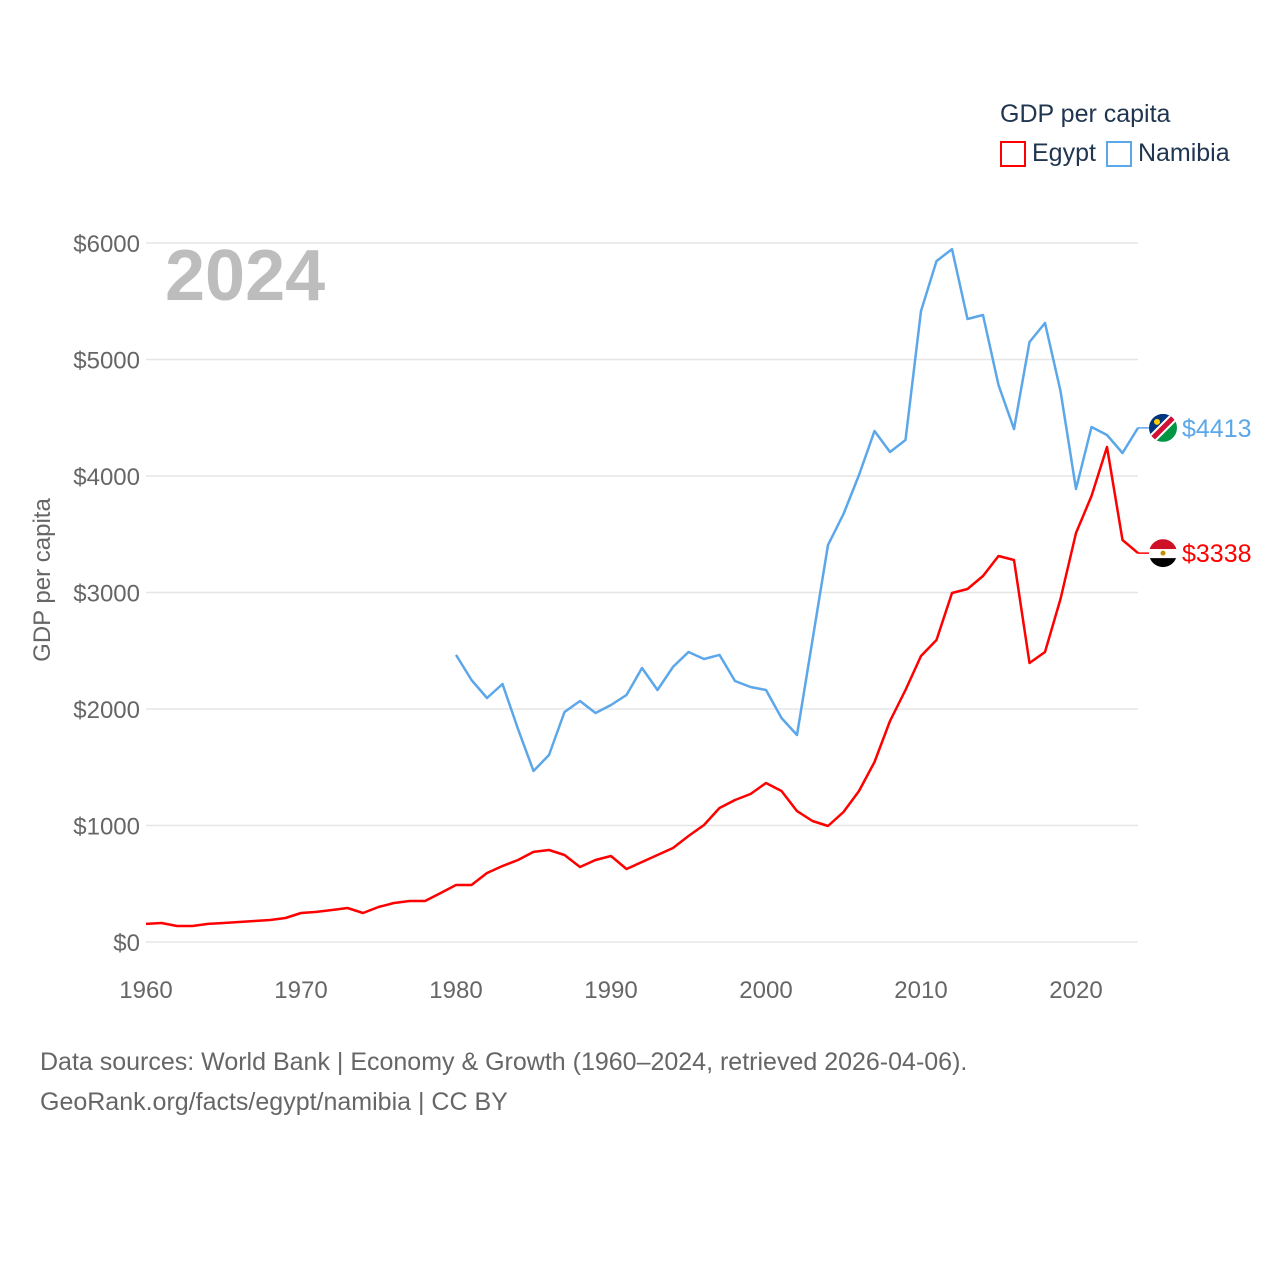 Image resolution: width=1280 pixels, height=1280 pixels. I want to click on x-tick-label: 2010, so click(920, 990).